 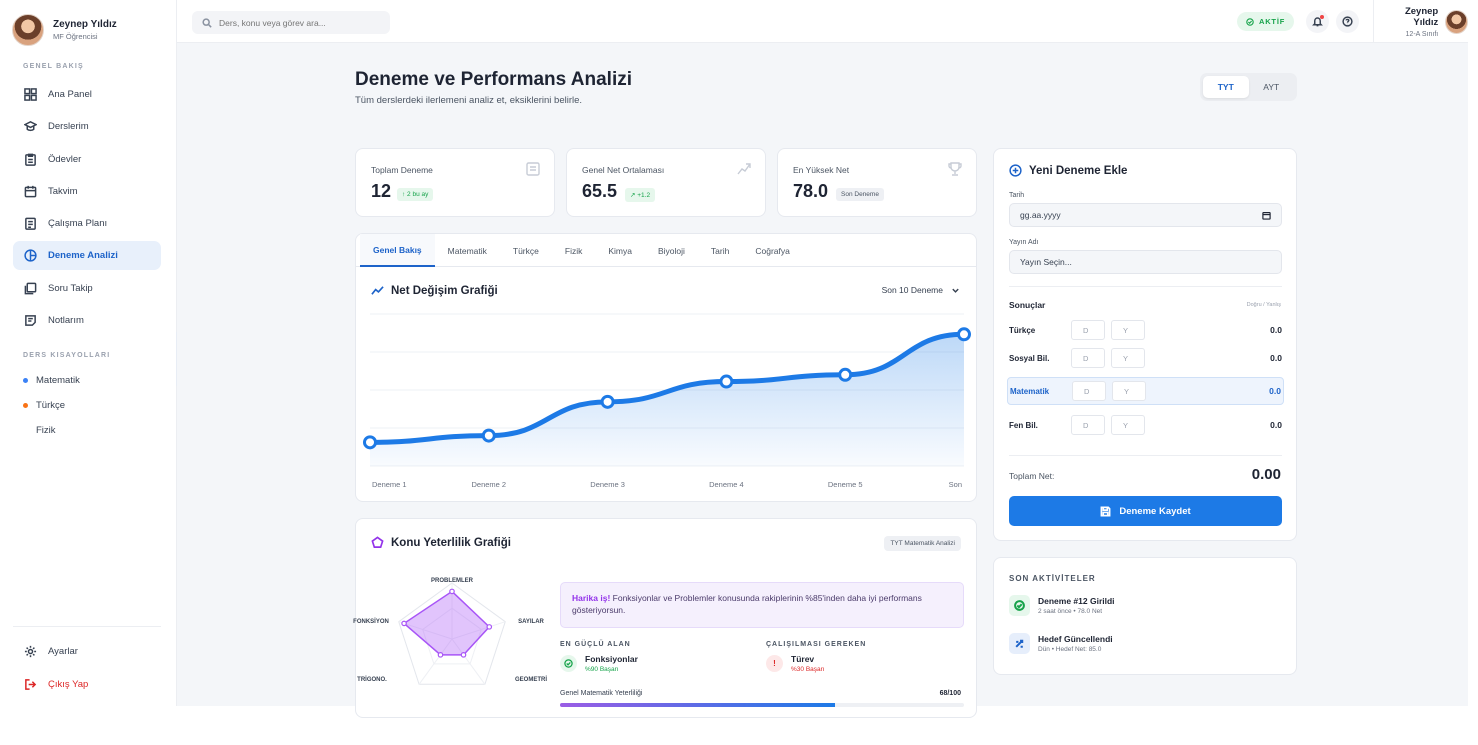 What do you see at coordinates (1226, 87) in the screenshot?
I see `tab-tyt: TYT` at bounding box center [1226, 87].